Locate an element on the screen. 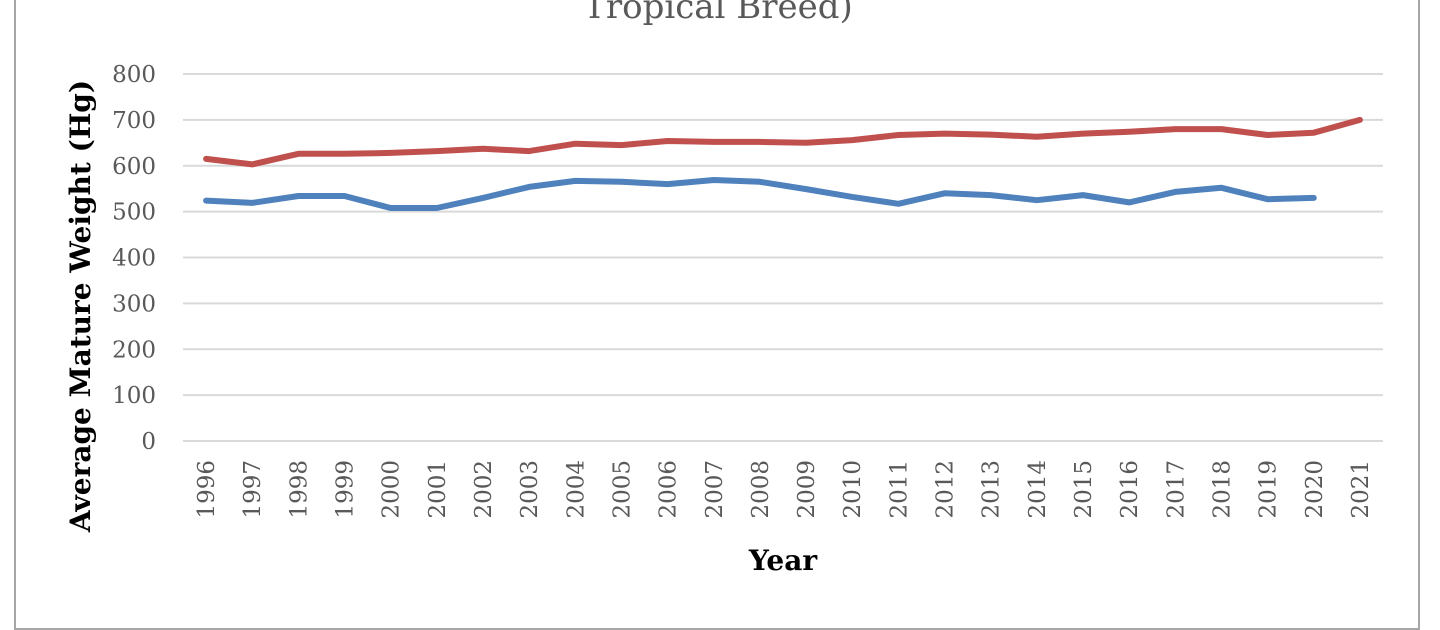 The image size is (1440, 630). x-tick-label: 2007 is located at coordinates (715, 489).